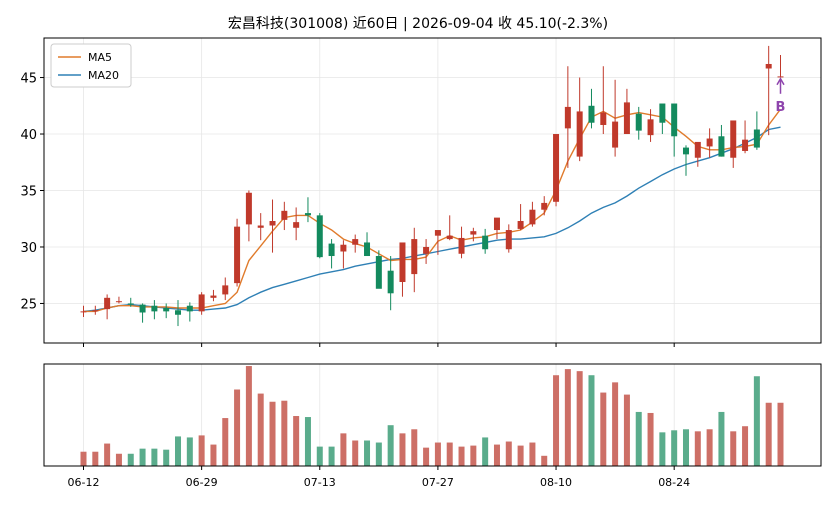 The height and width of the screenshot is (510, 836). I want to click on legend-label: MA5, so click(100, 57).